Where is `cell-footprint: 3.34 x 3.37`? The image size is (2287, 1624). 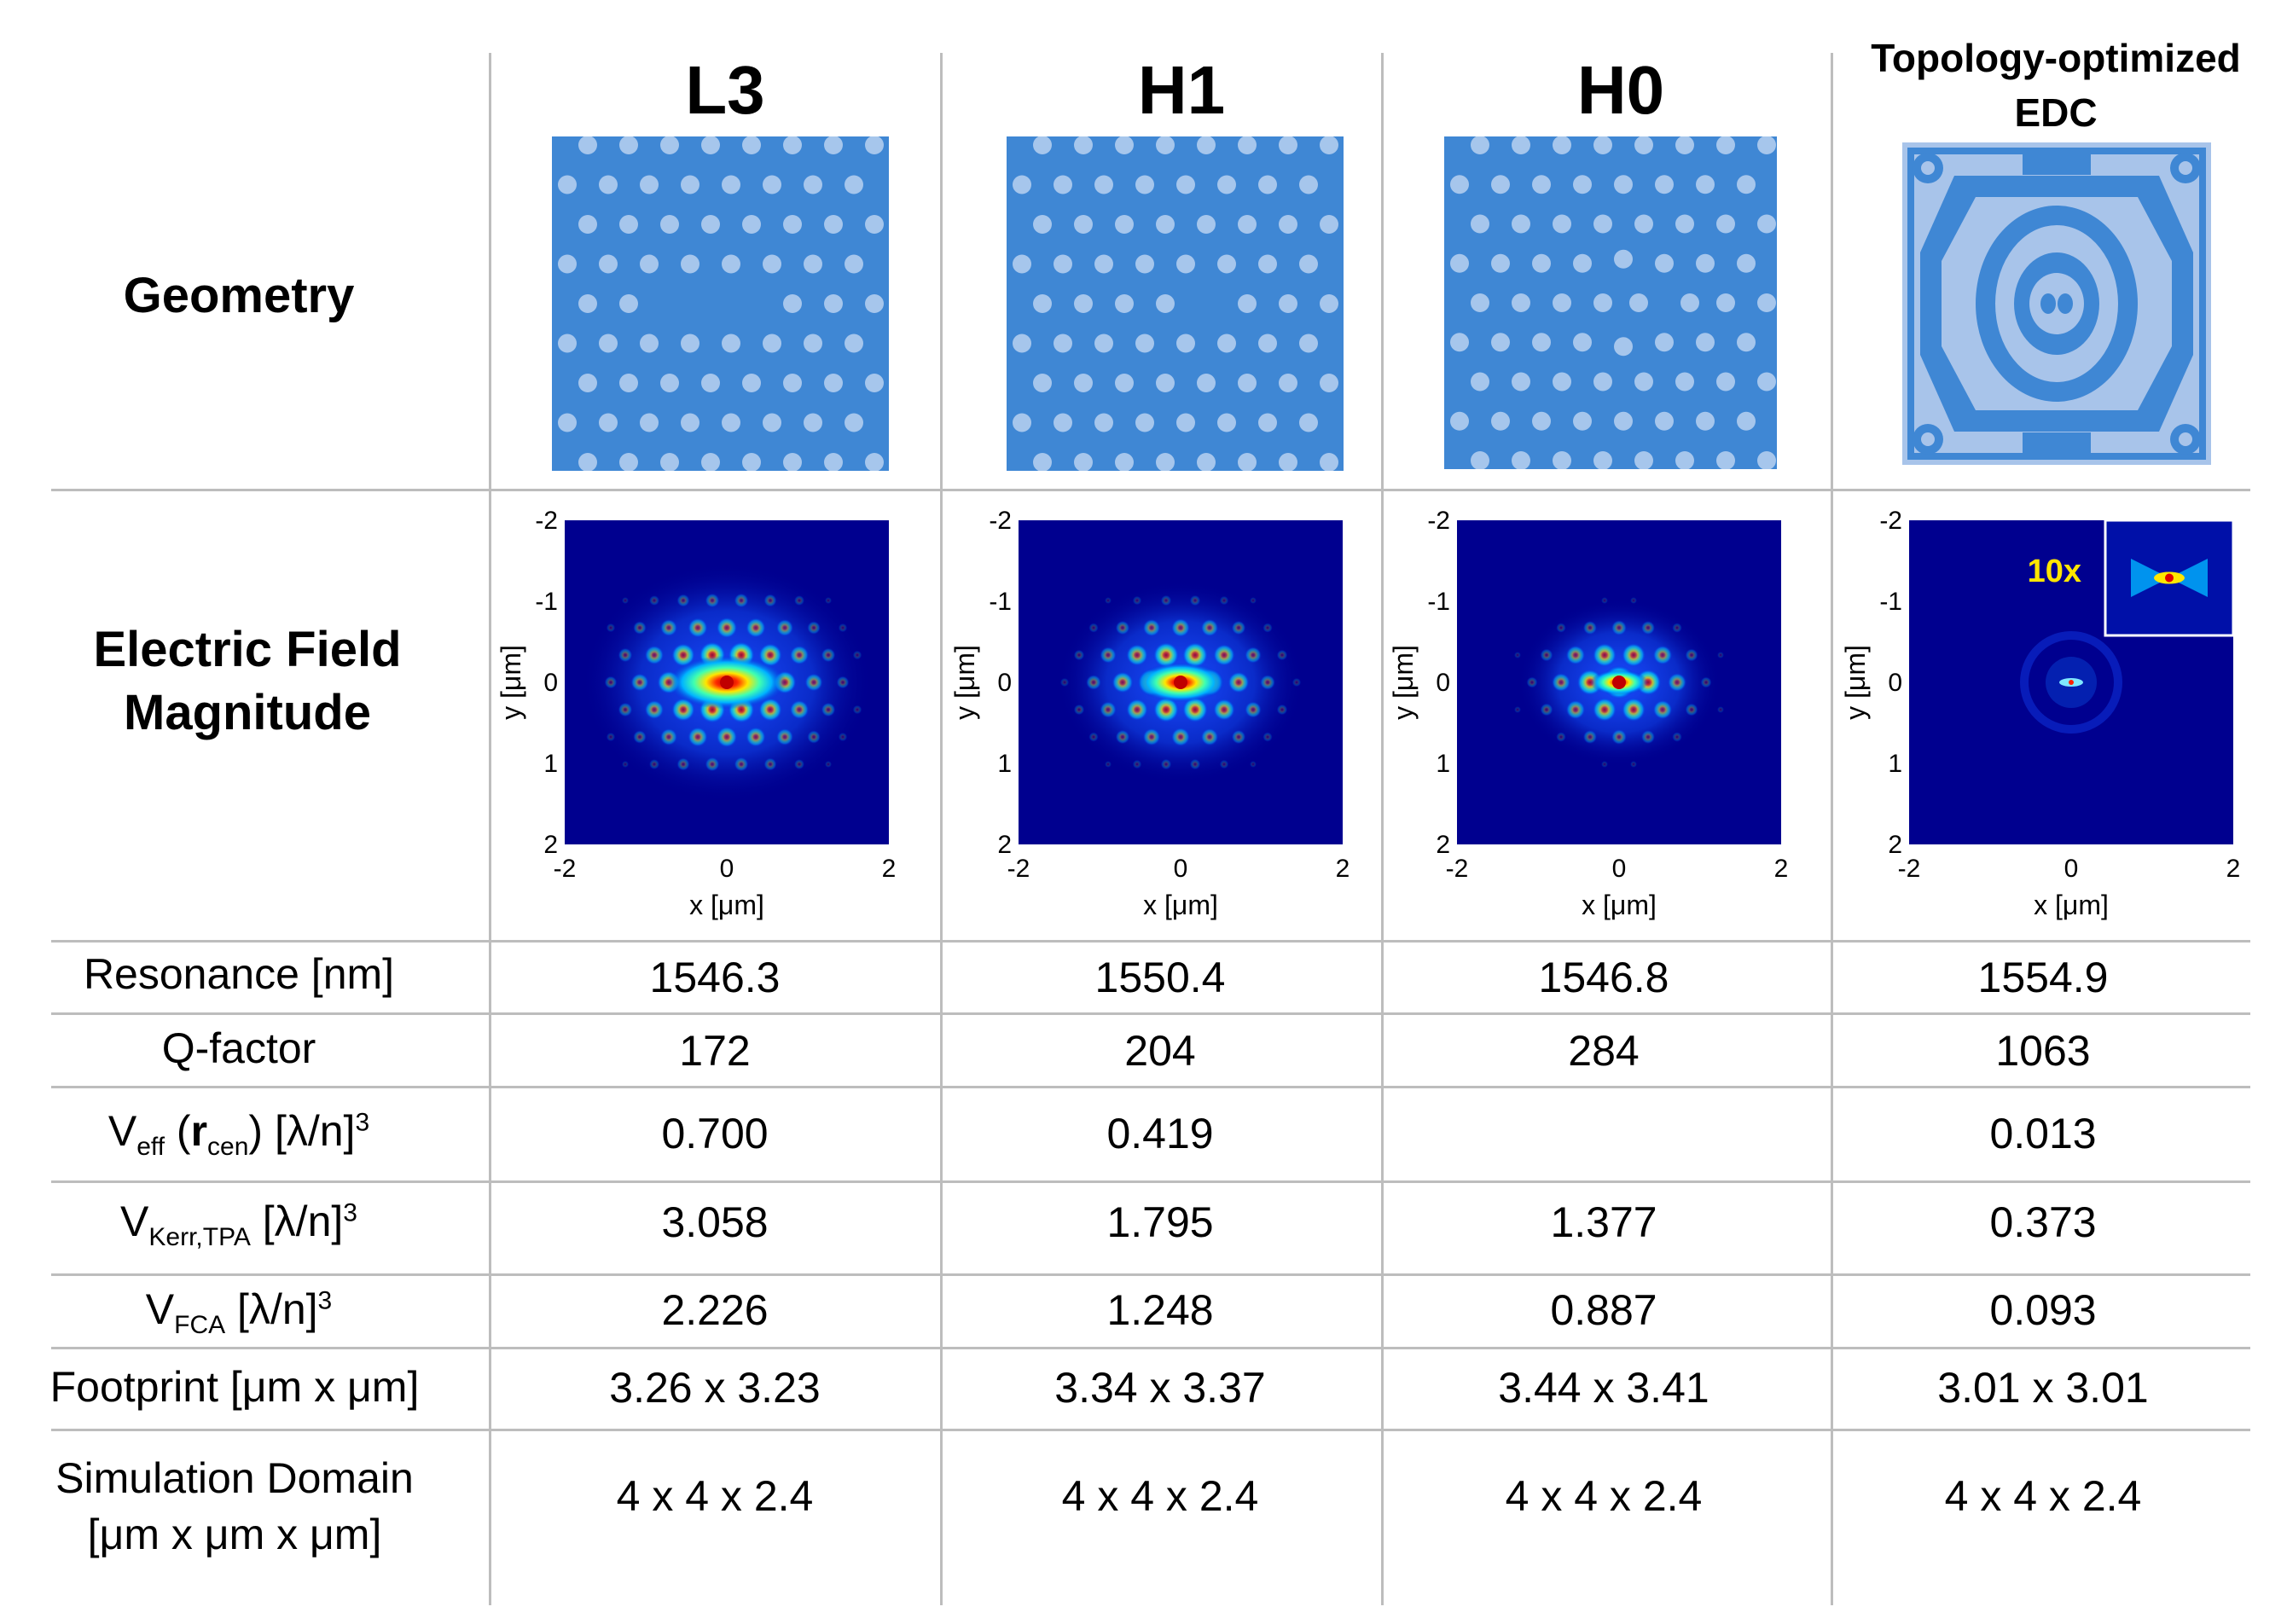 cell-footprint: 3.34 x 3.37 is located at coordinates (1160, 1388).